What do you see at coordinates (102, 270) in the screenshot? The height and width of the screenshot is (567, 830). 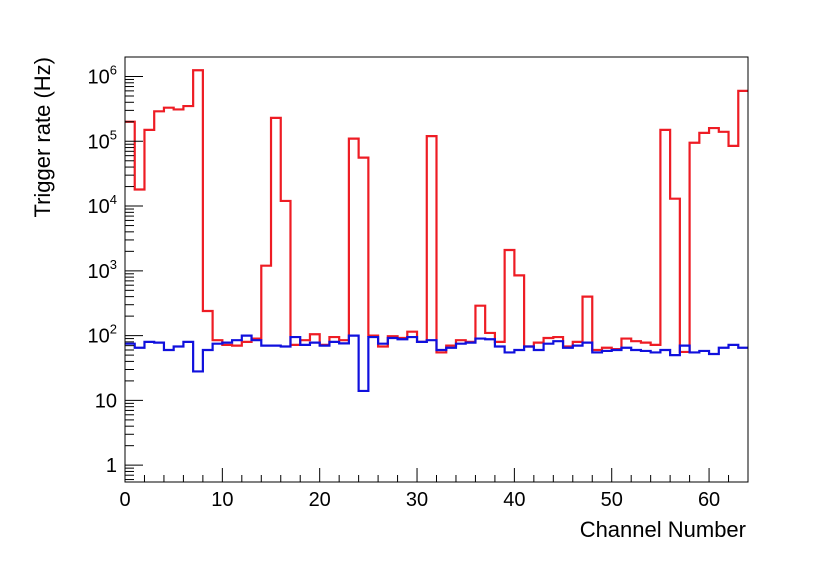 I see `y-tick-label: 10³` at bounding box center [102, 270].